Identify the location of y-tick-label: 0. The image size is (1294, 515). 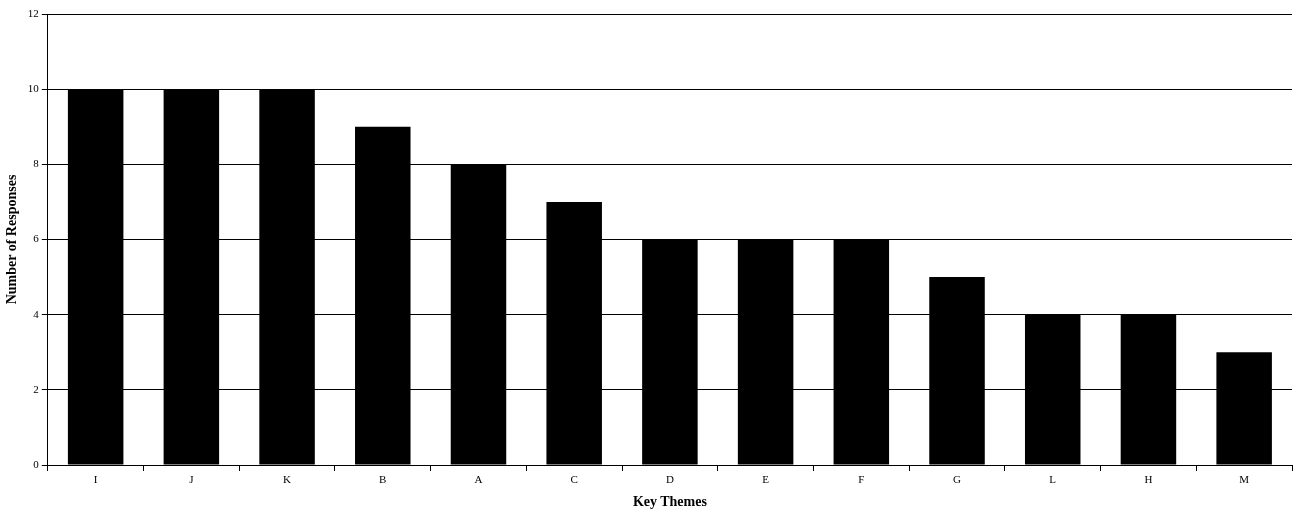
(36, 463).